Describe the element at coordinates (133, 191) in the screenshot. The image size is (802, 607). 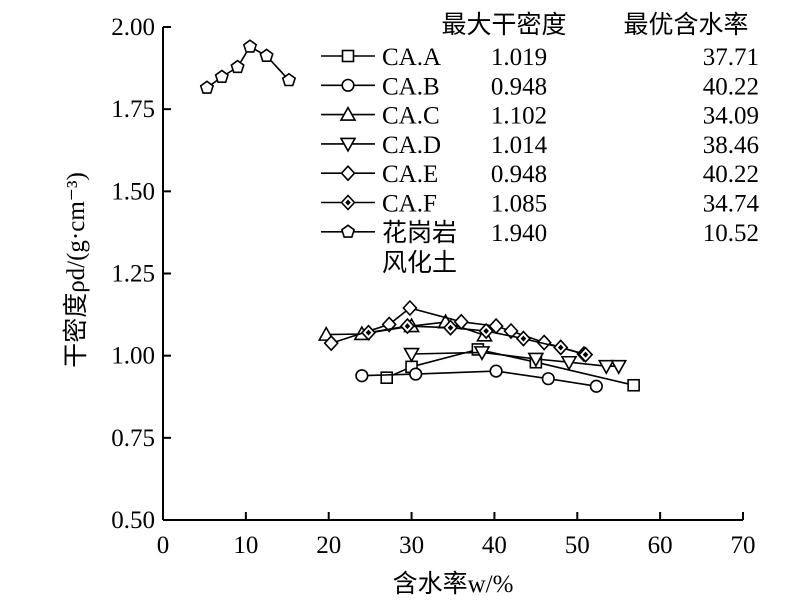
I see `y-tick-label: 1.50` at that location.